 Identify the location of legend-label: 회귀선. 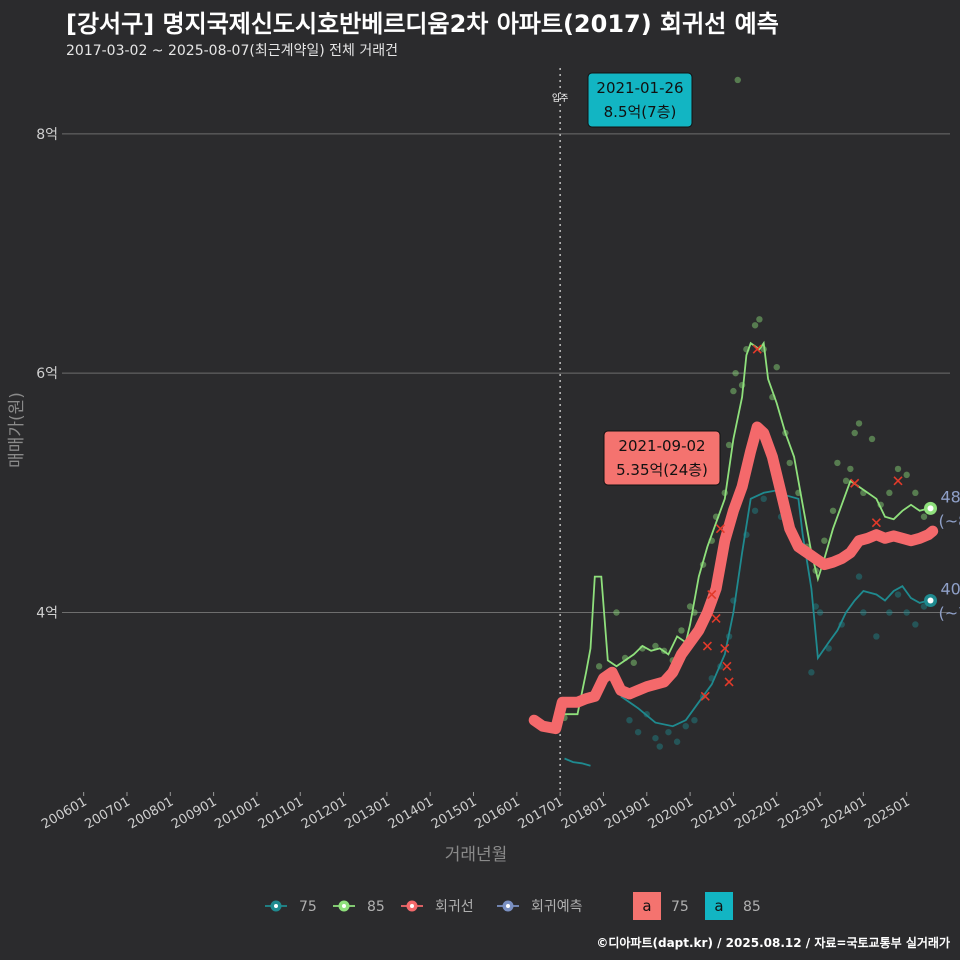
(454, 907).